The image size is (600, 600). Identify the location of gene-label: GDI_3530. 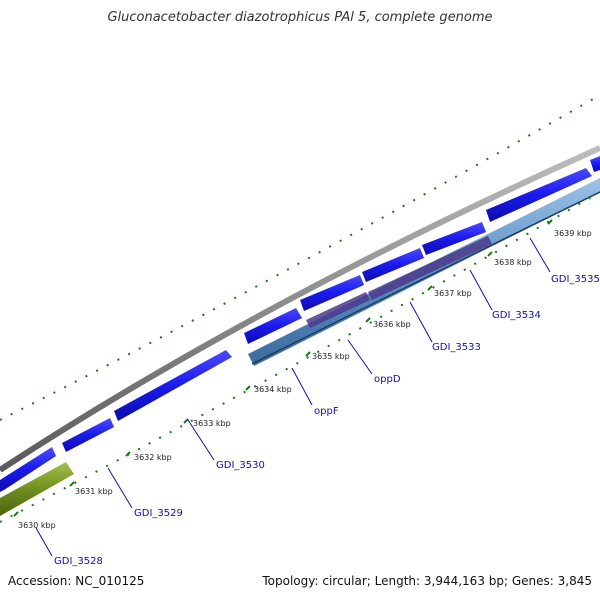
(240, 465).